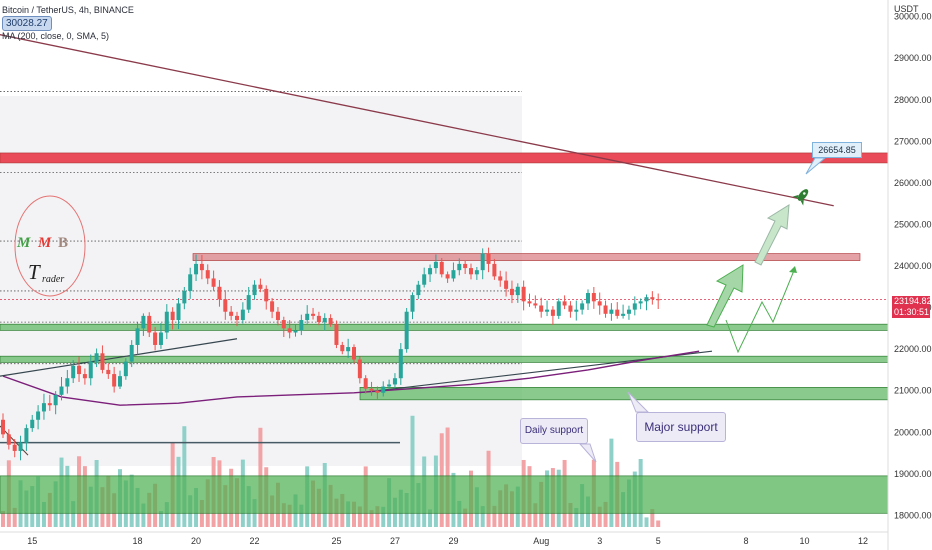 The width and height of the screenshot is (932, 550). Describe the element at coordinates (658, 541) in the screenshot. I see `x-tick-label: 5` at that location.